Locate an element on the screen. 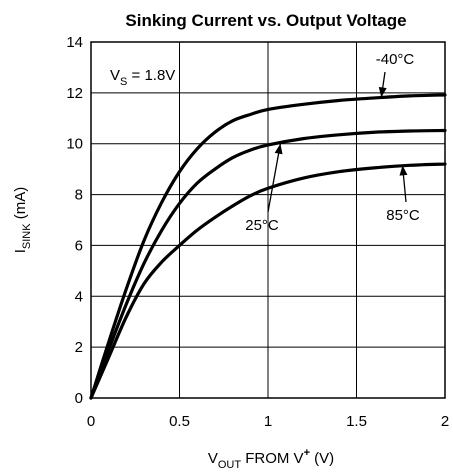  y-tick-label: 0 is located at coordinates (79, 398).